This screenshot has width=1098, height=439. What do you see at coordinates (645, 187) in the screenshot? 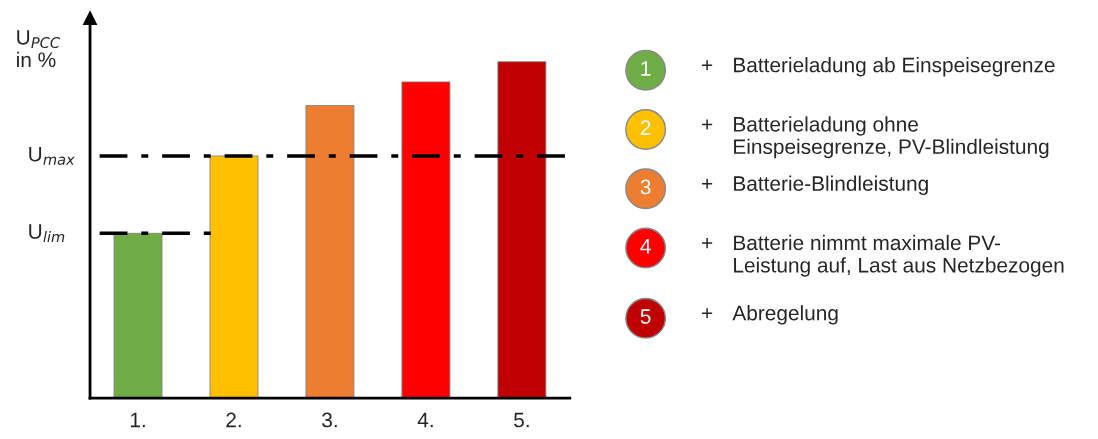
I see `text: 3` at bounding box center [645, 187].